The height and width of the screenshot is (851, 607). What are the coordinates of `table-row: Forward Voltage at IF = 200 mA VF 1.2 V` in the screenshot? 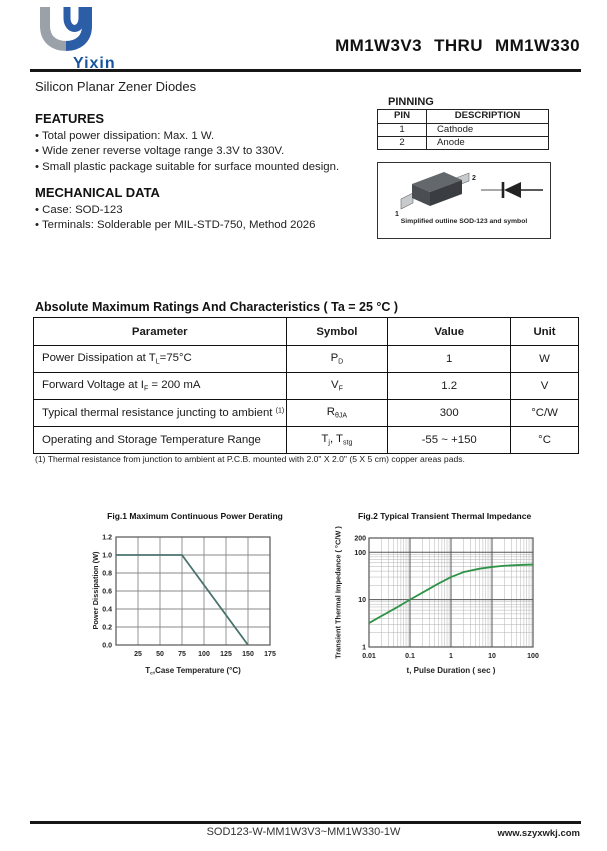 It's located at (306, 386).